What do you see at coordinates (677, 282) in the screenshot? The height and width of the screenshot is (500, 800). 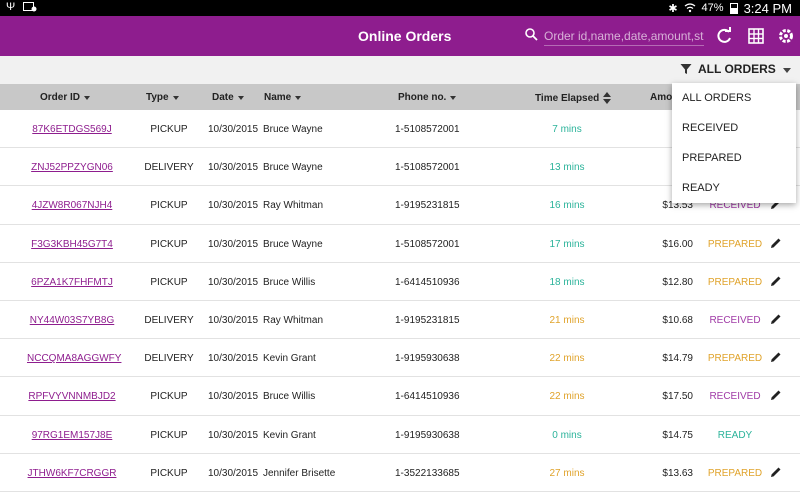 I see `order-amount: $12.80` at bounding box center [677, 282].